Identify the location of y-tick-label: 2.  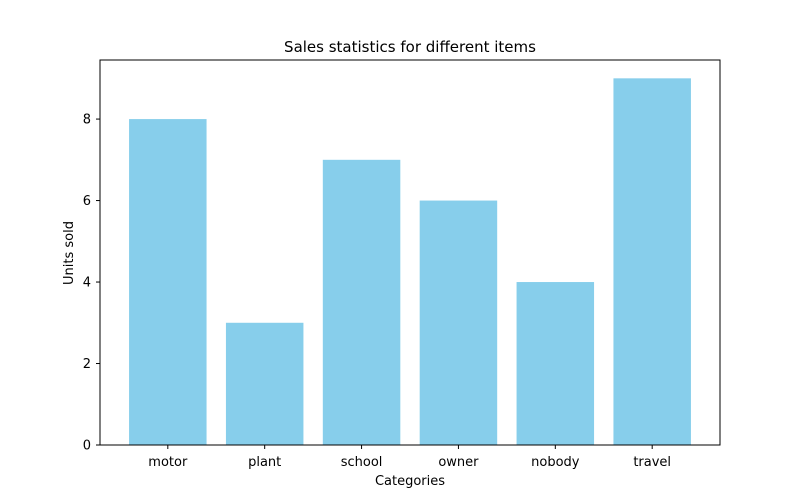
(87, 364).